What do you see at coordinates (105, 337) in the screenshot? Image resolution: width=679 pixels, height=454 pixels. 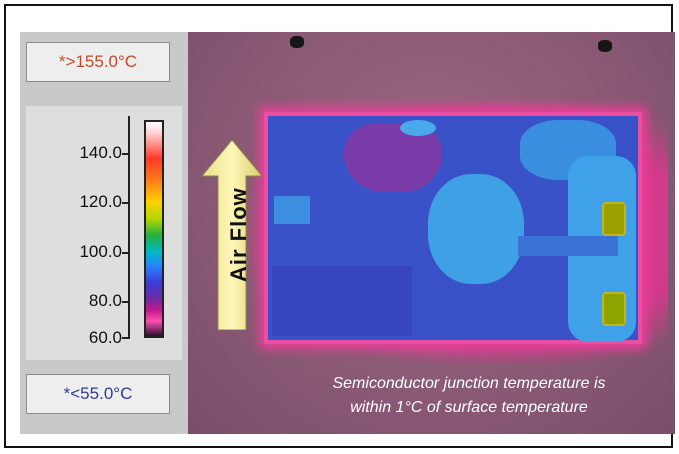 I see `scale-tick-label: 60.0` at bounding box center [105, 337].